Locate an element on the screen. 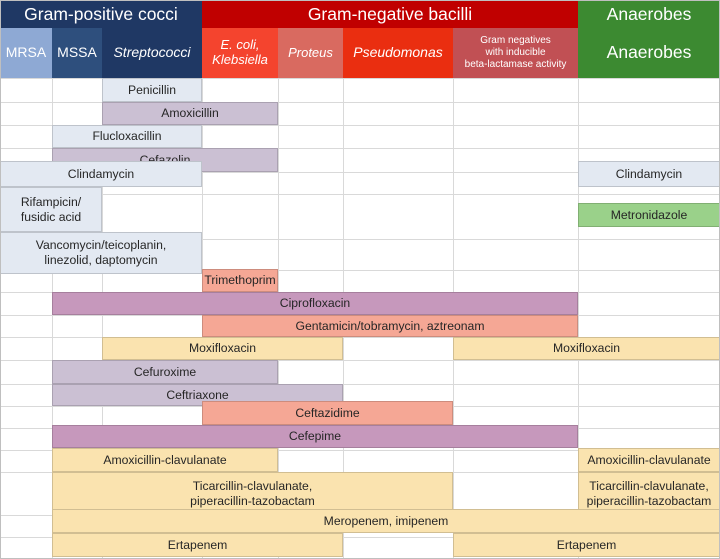  drug-bar-amoxicillin: Amoxicillin is located at coordinates (190, 113).